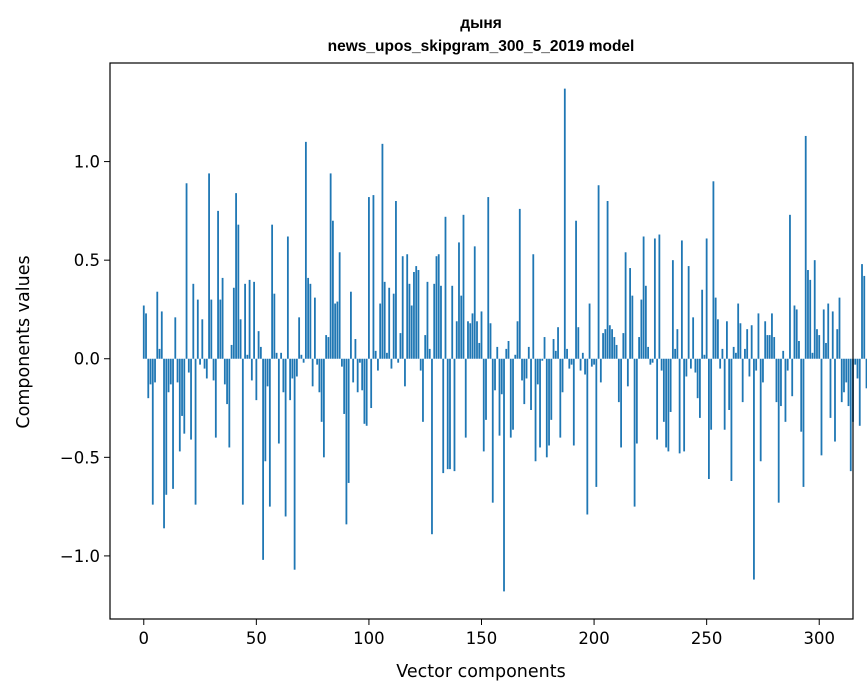  Describe the element at coordinates (481, 46) in the screenshot. I see `chart-subtitle: news_upos_skipgram_300_5_2019 model` at that location.